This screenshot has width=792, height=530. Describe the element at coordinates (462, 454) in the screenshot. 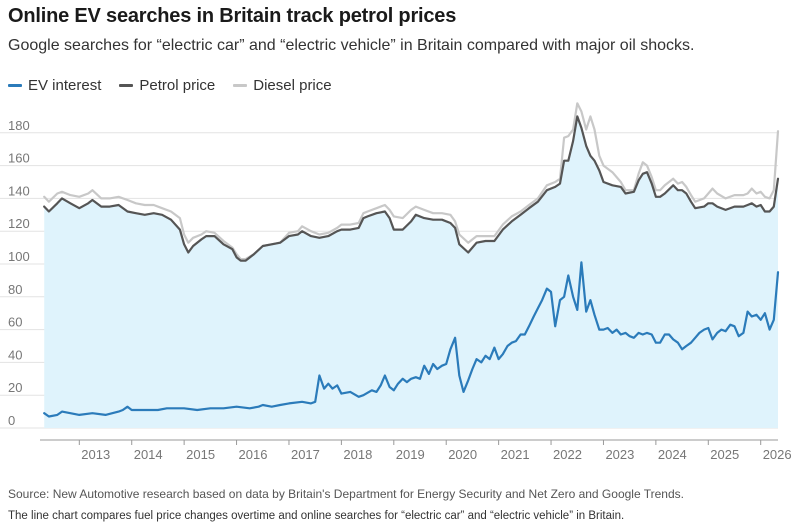

I see `x-tick-label-2020: 2020` at that location.